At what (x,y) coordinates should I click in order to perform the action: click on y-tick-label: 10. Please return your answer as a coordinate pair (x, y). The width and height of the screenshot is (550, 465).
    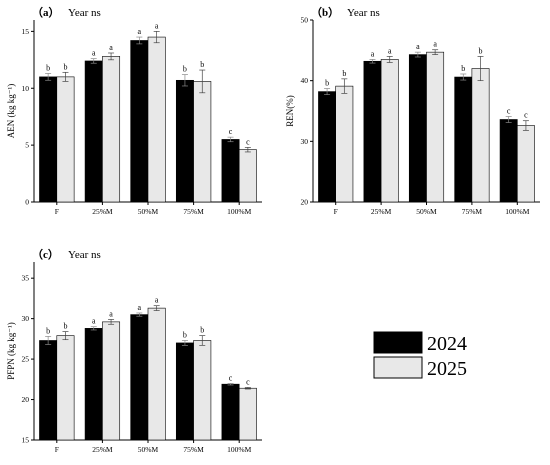
    Looking at the image, I should click on (26, 88).